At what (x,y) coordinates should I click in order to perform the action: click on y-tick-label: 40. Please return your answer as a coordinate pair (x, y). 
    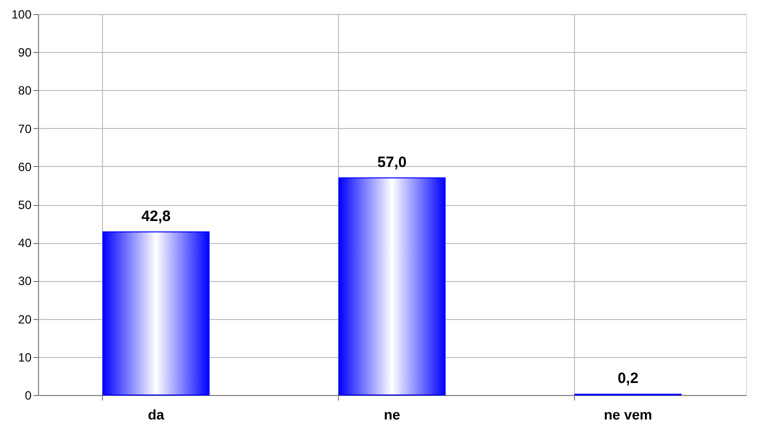
    Looking at the image, I should click on (25, 243).